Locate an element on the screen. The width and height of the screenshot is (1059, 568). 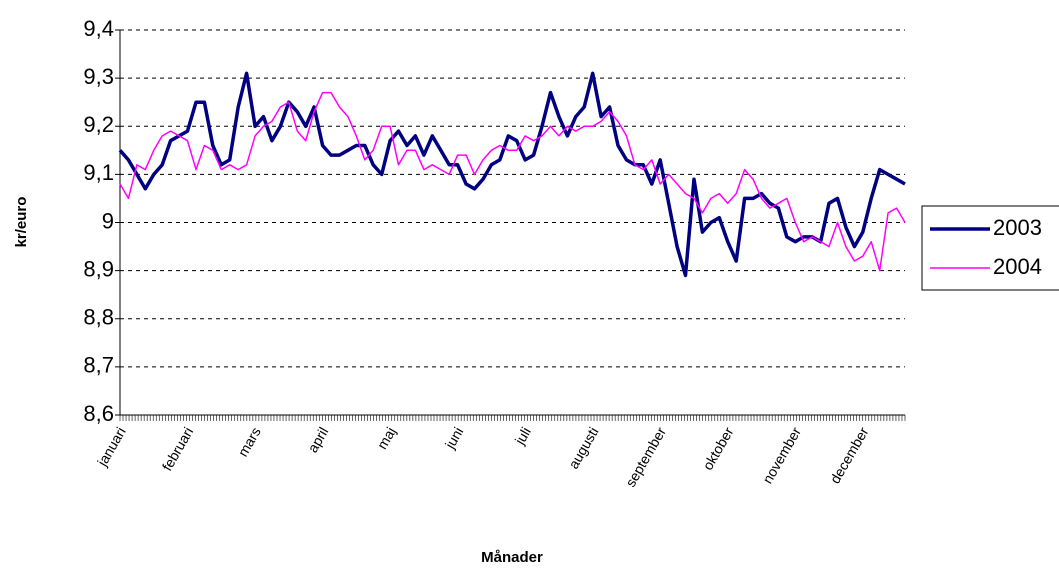
y-tick-label: 9,1 is located at coordinates (98, 172).